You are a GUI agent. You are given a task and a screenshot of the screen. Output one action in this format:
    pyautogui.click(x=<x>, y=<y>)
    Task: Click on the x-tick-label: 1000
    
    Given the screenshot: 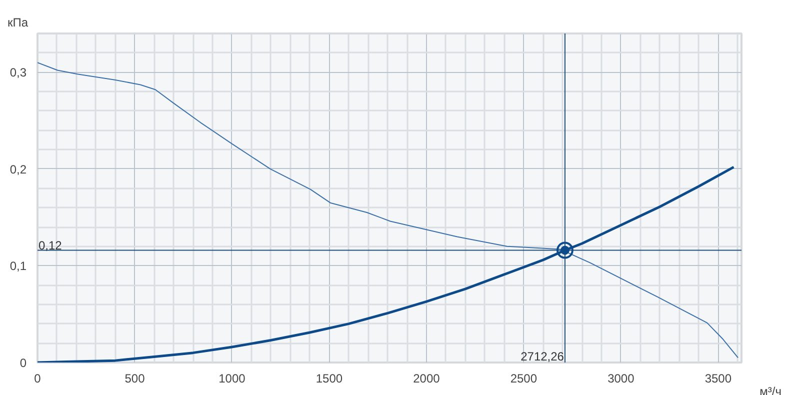 What is the action you would take?
    pyautogui.click(x=232, y=379)
    